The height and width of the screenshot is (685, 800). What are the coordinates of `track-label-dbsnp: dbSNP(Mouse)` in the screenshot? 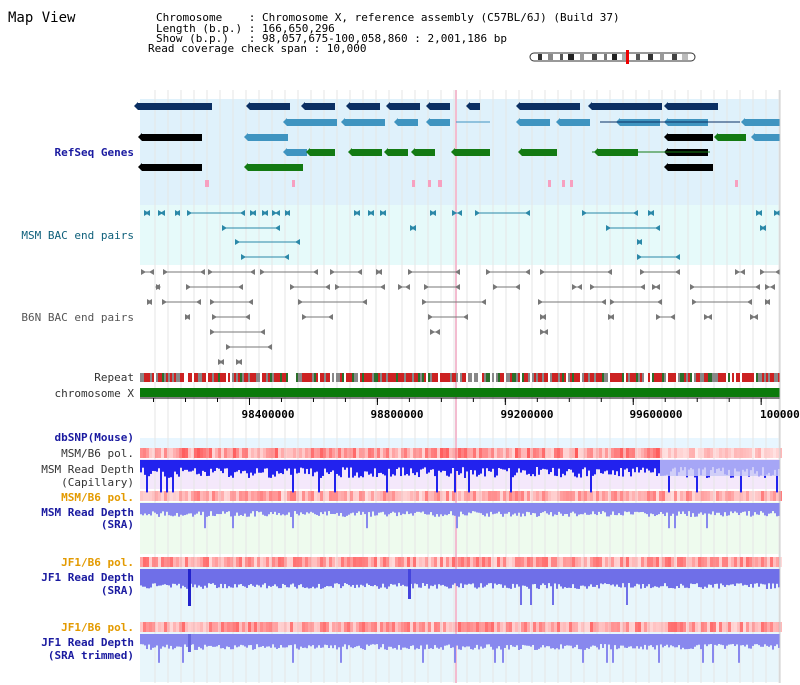 It's located at (94, 437).